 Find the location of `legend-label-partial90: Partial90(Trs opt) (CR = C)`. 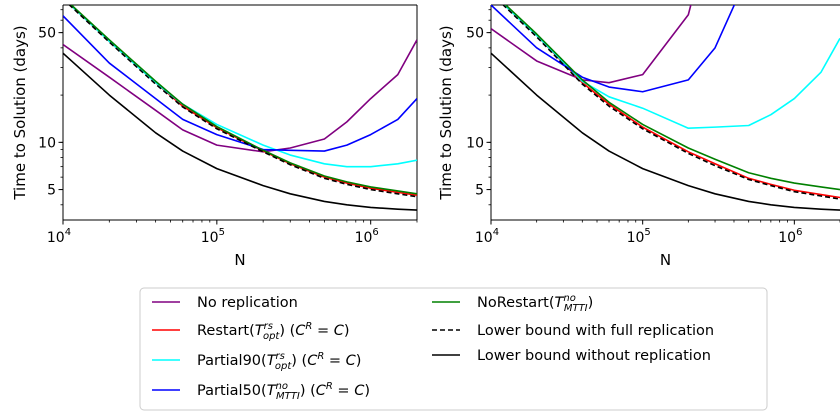

legend-label-partial90: Partial90(Trs opt) (CR = C) is located at coordinates (279, 361).